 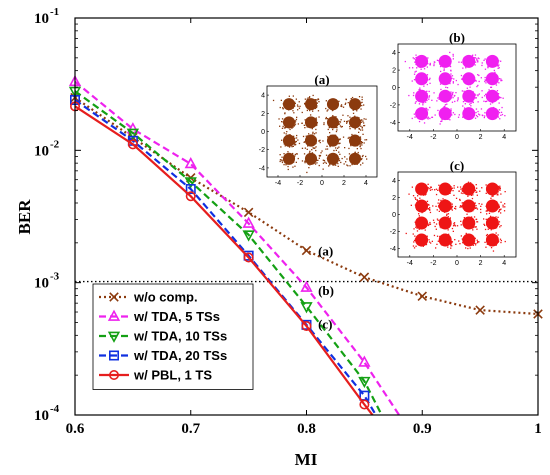 I want to click on x-tick-label: 0.8, so click(x=306, y=429).